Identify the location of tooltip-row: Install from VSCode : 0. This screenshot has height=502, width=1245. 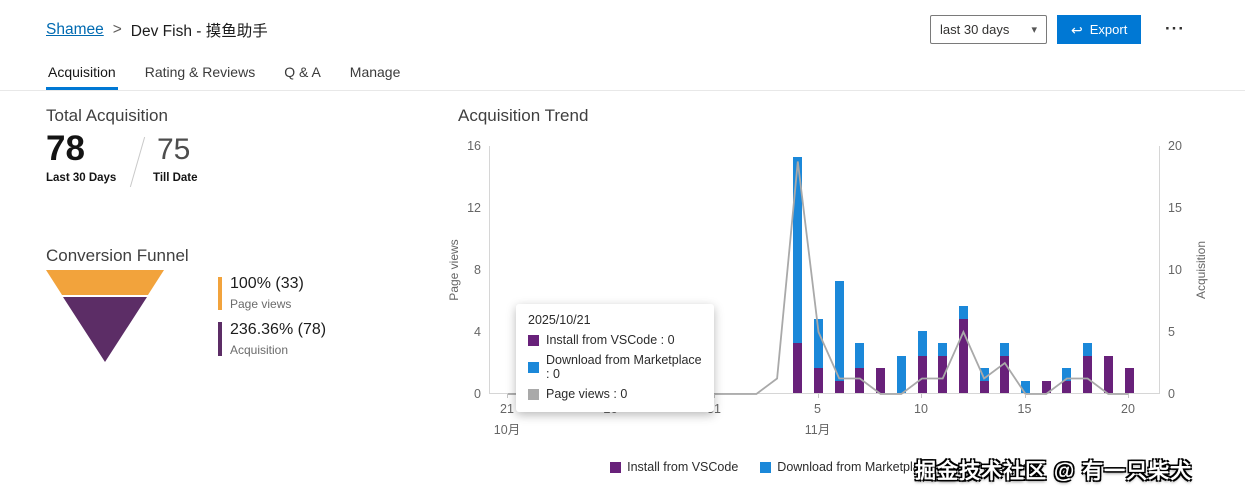
(615, 340).